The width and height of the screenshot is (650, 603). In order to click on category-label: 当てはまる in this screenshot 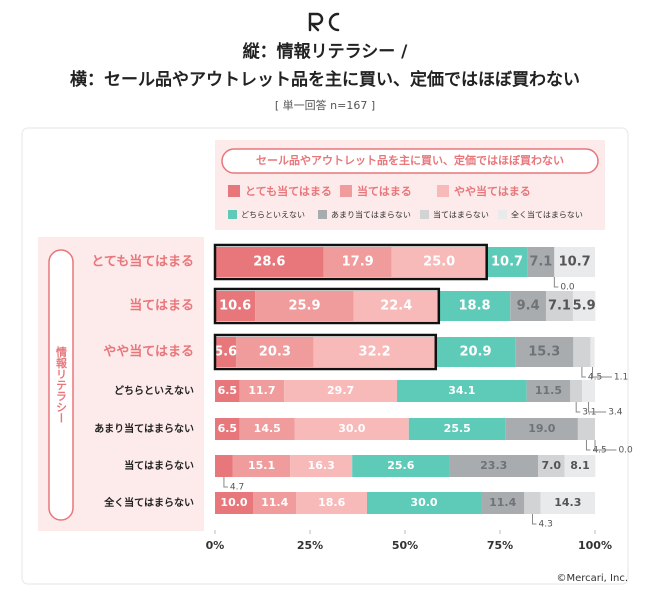, I will do `click(161, 306)`.